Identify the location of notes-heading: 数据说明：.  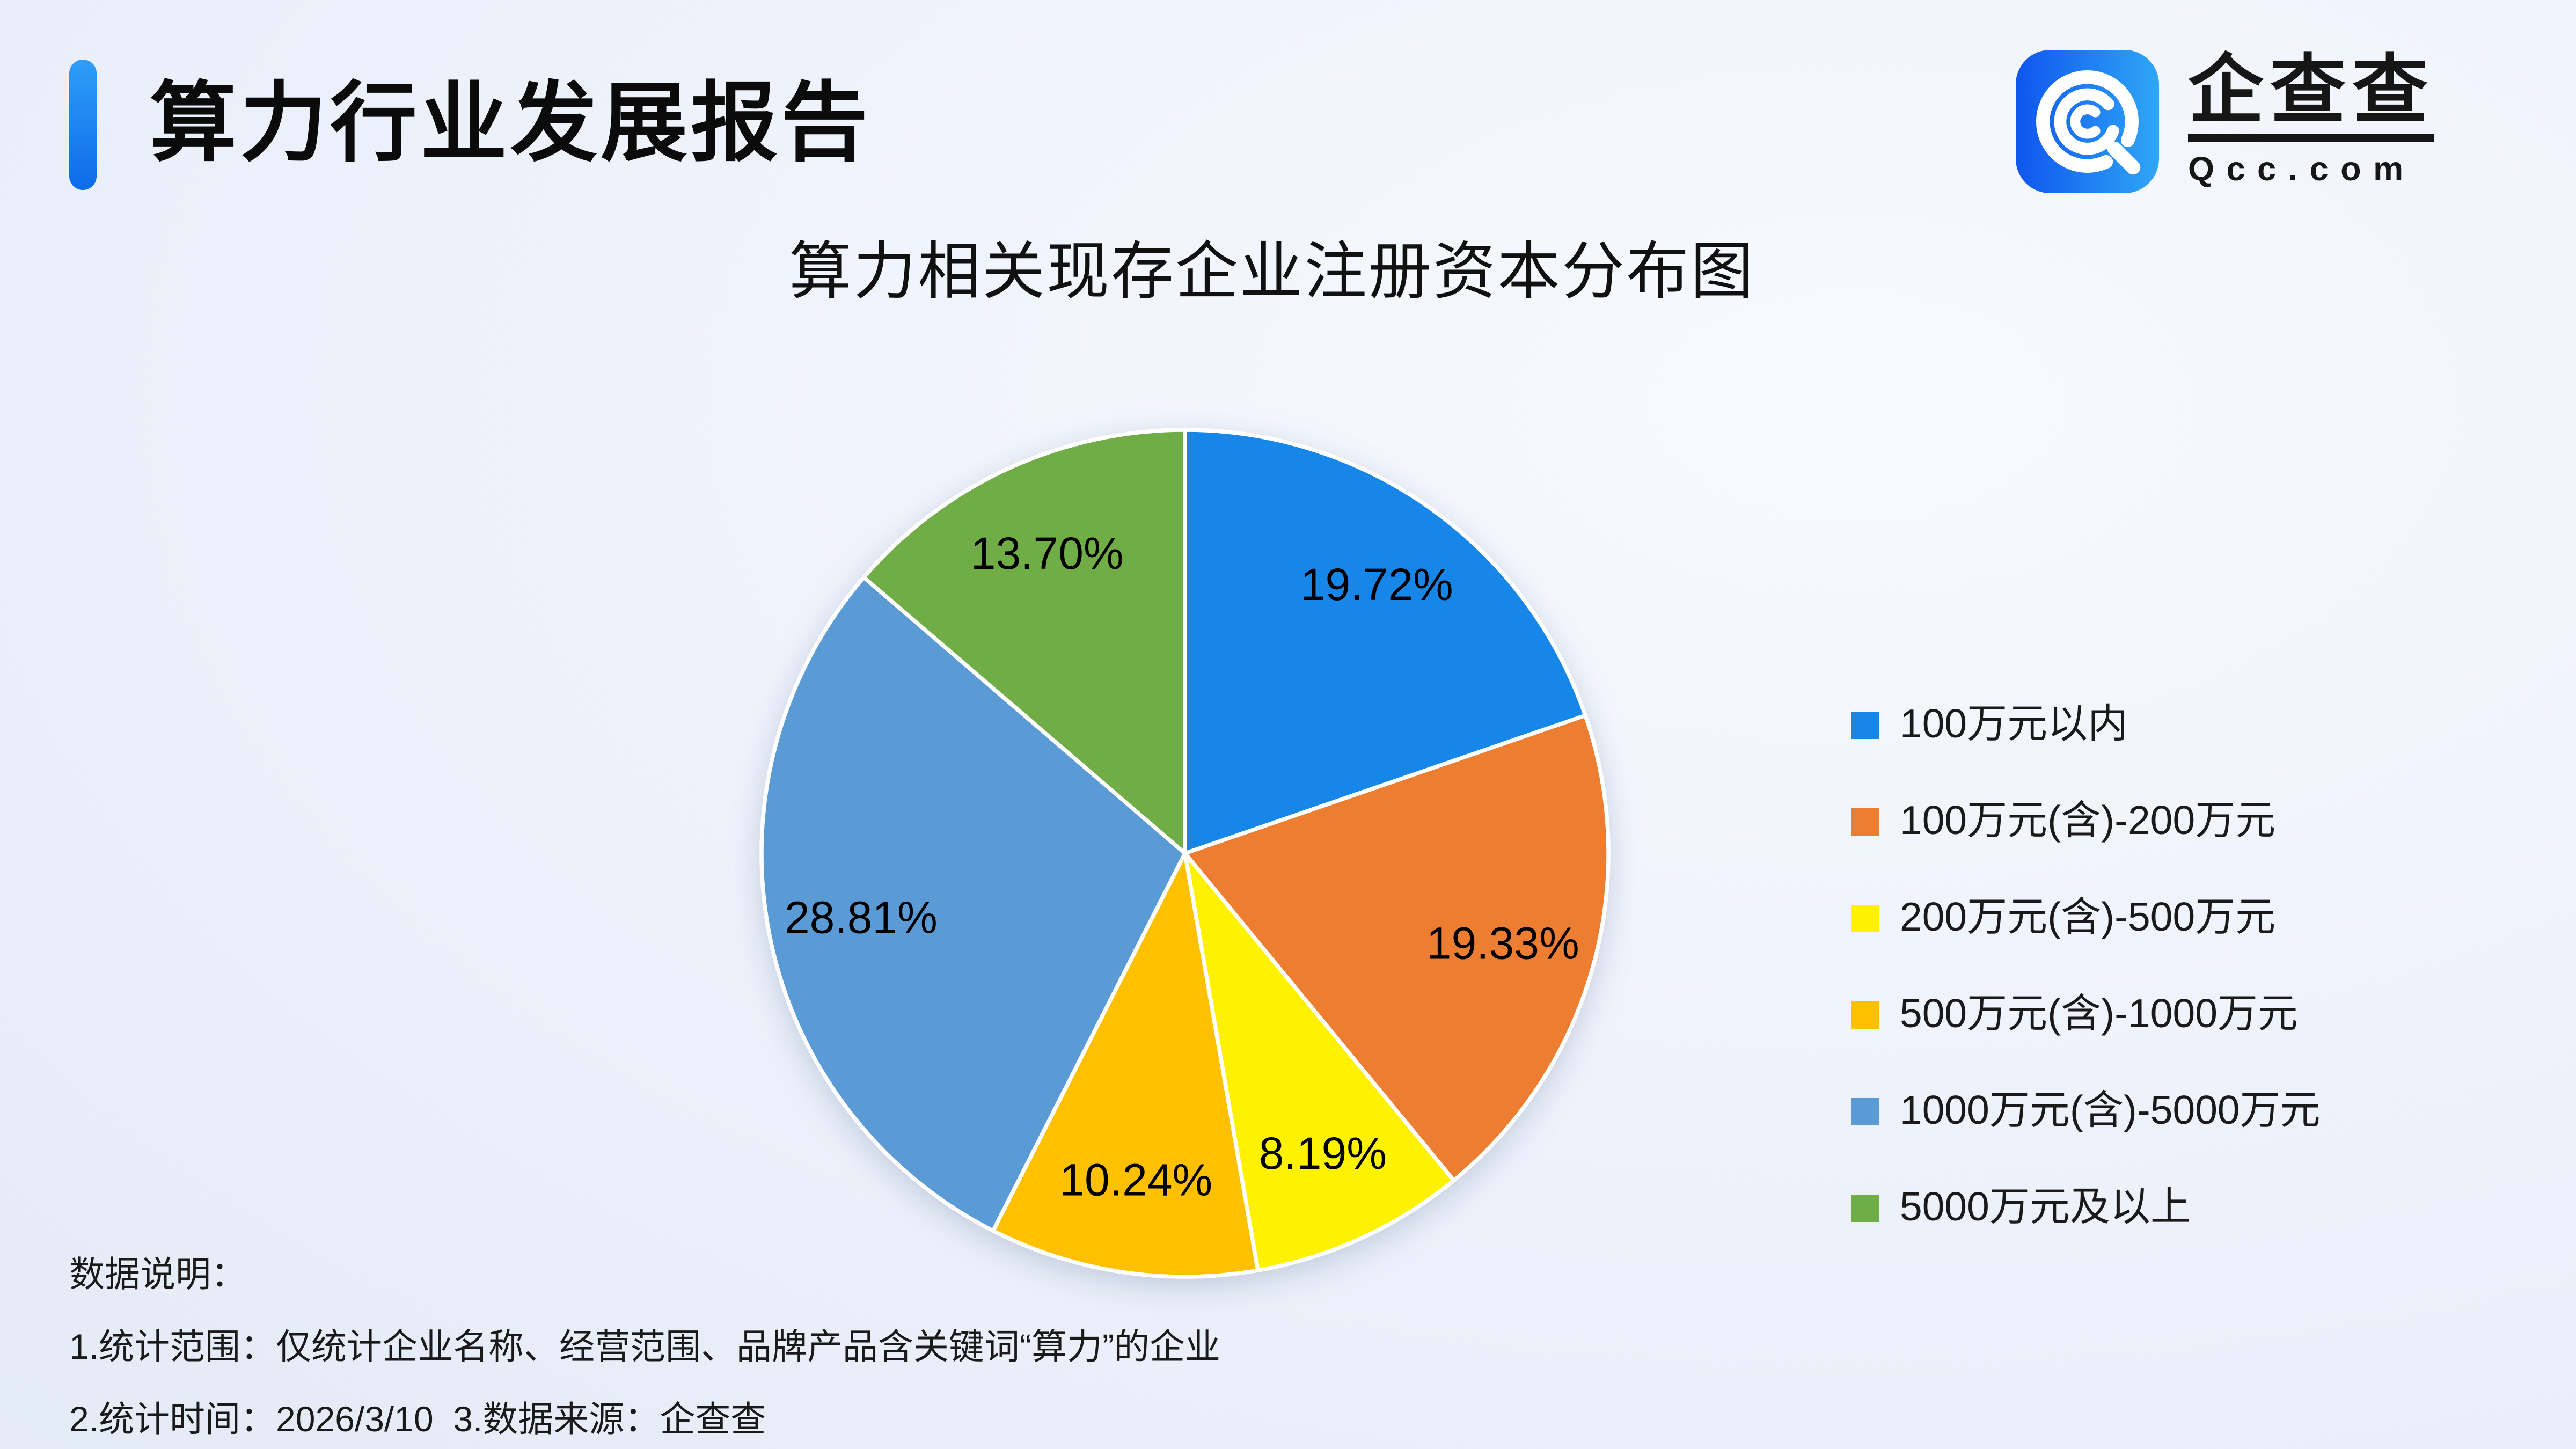
(158, 1274).